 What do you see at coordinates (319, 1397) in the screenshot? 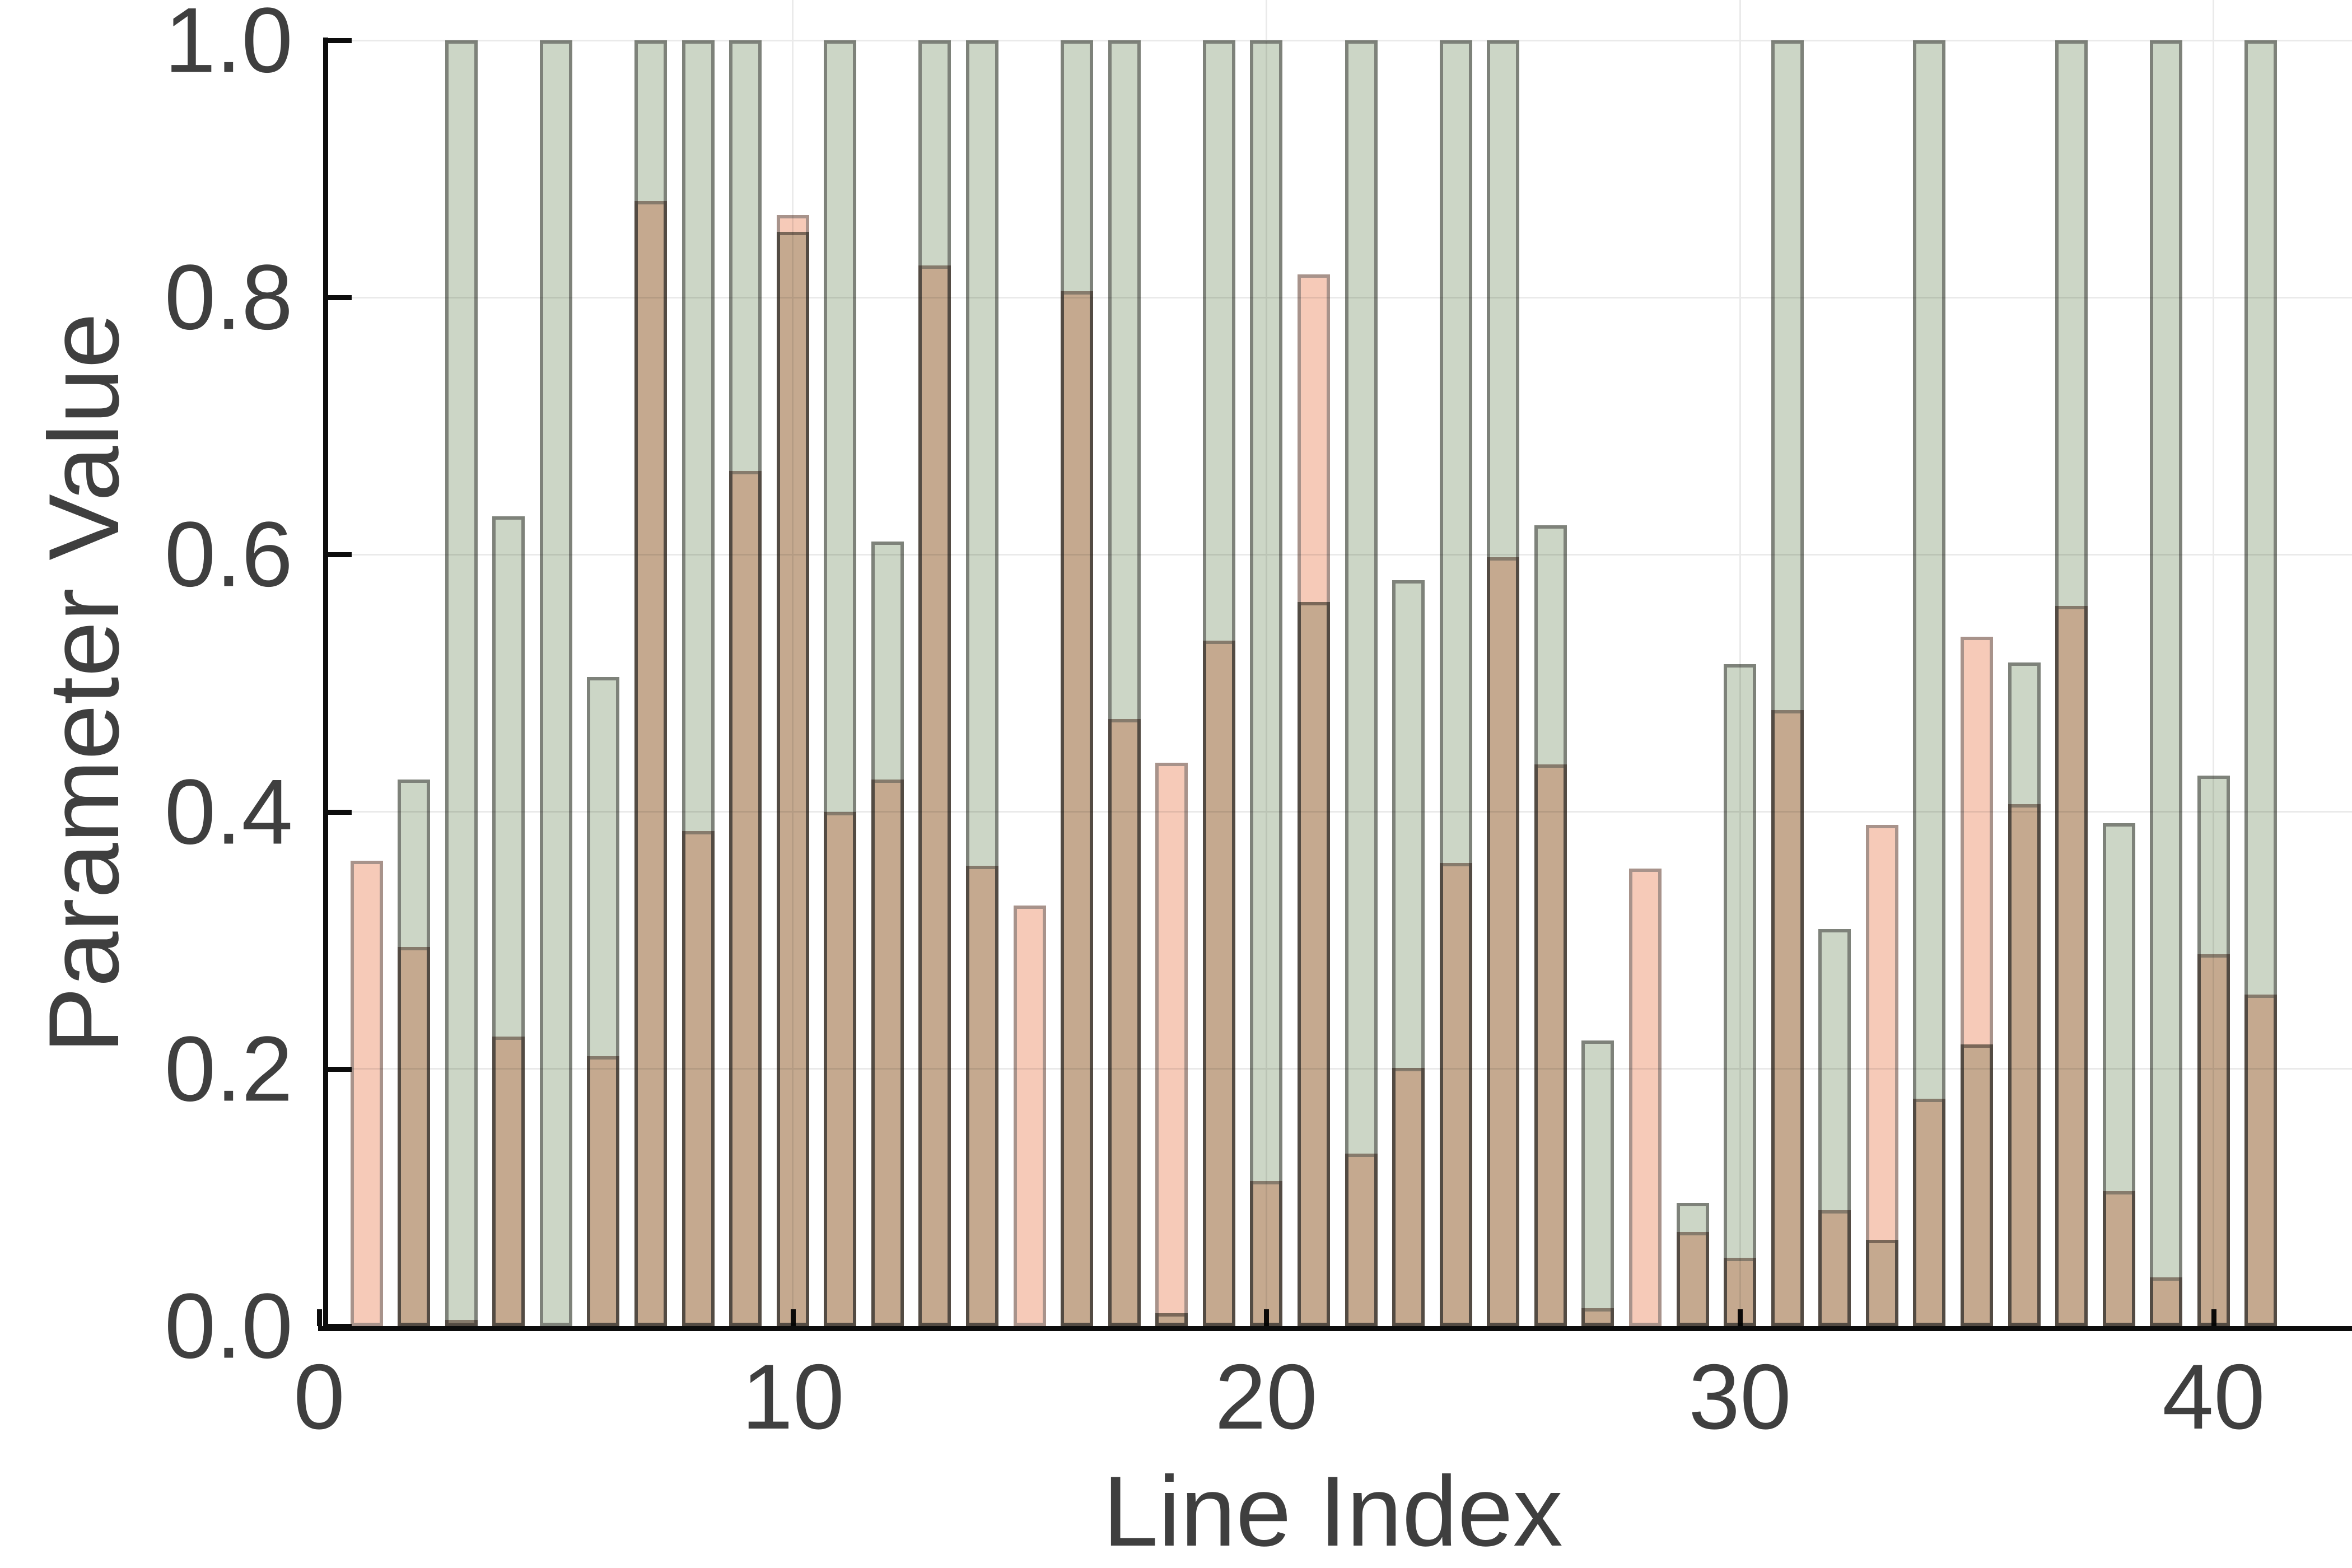
I see `x-tick-label: 0` at bounding box center [319, 1397].